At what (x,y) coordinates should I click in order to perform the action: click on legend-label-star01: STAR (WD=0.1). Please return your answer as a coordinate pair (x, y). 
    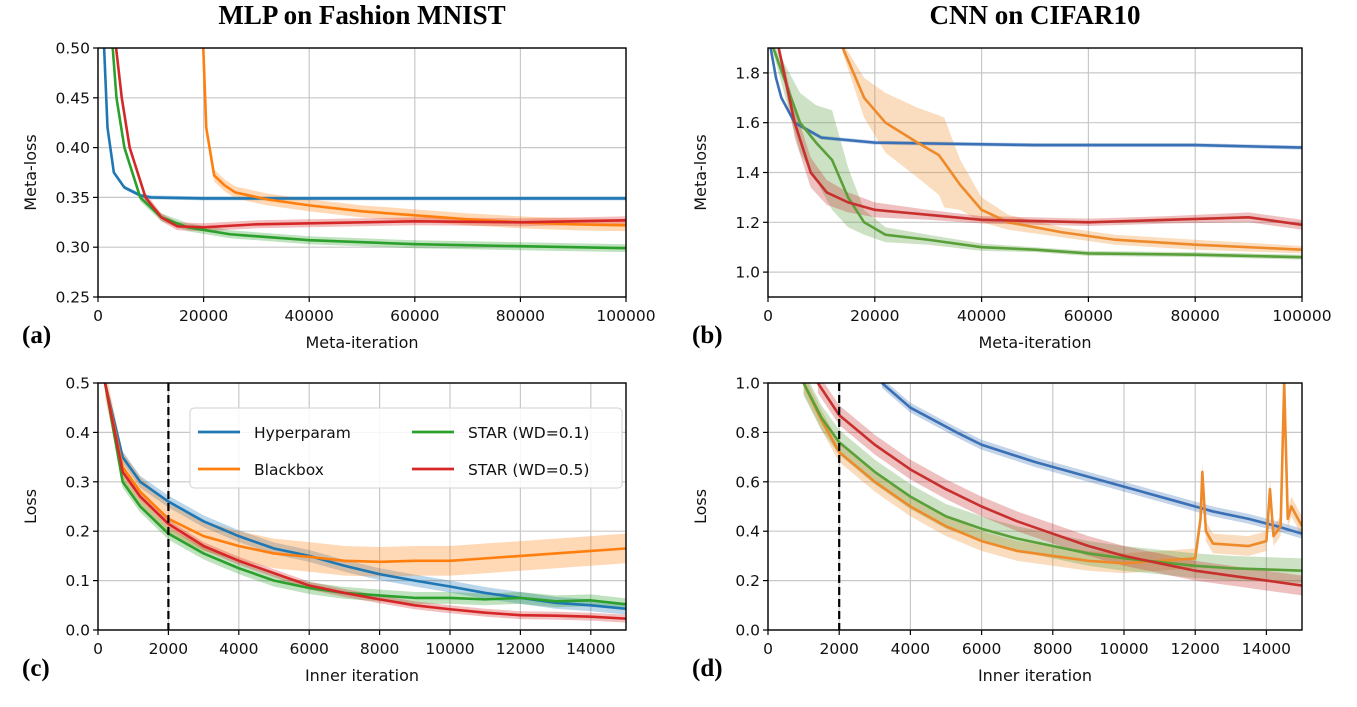
    Looking at the image, I should click on (528, 433).